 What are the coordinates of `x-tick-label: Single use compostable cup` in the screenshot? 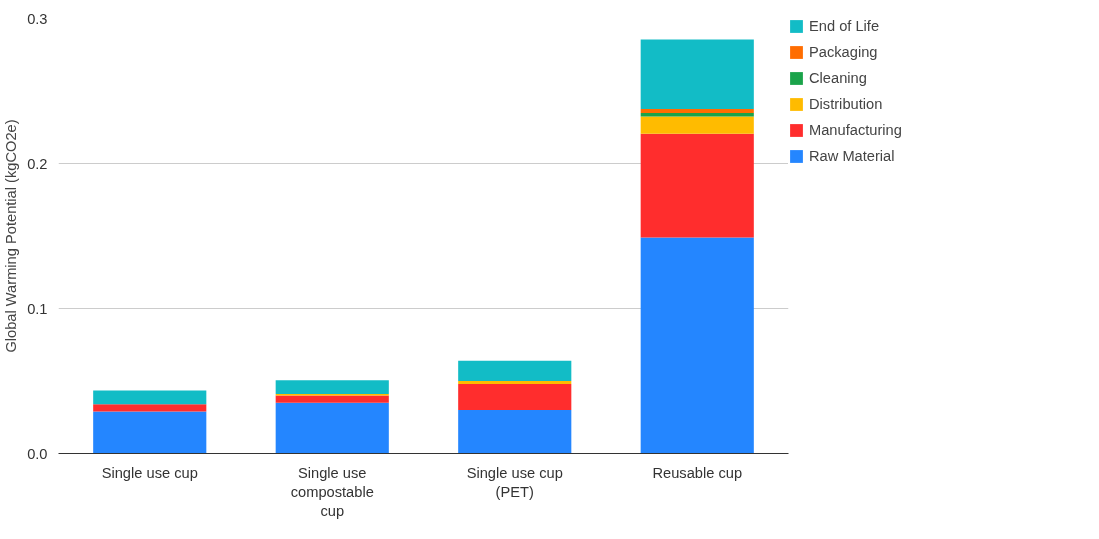 It's located at (332, 491).